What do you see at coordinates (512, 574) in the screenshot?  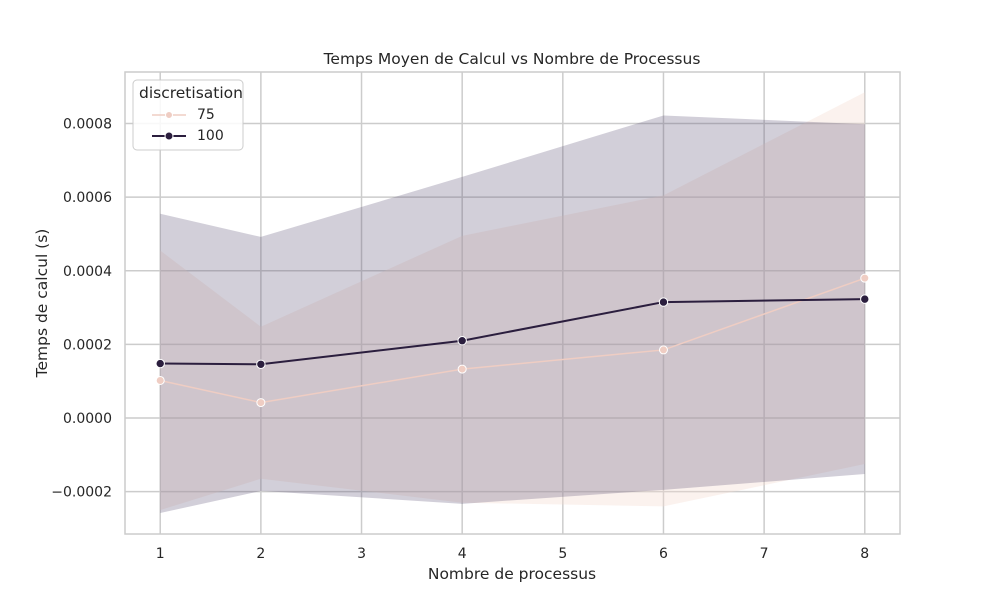 I see `x-axis-label: Nombre de processus` at bounding box center [512, 574].